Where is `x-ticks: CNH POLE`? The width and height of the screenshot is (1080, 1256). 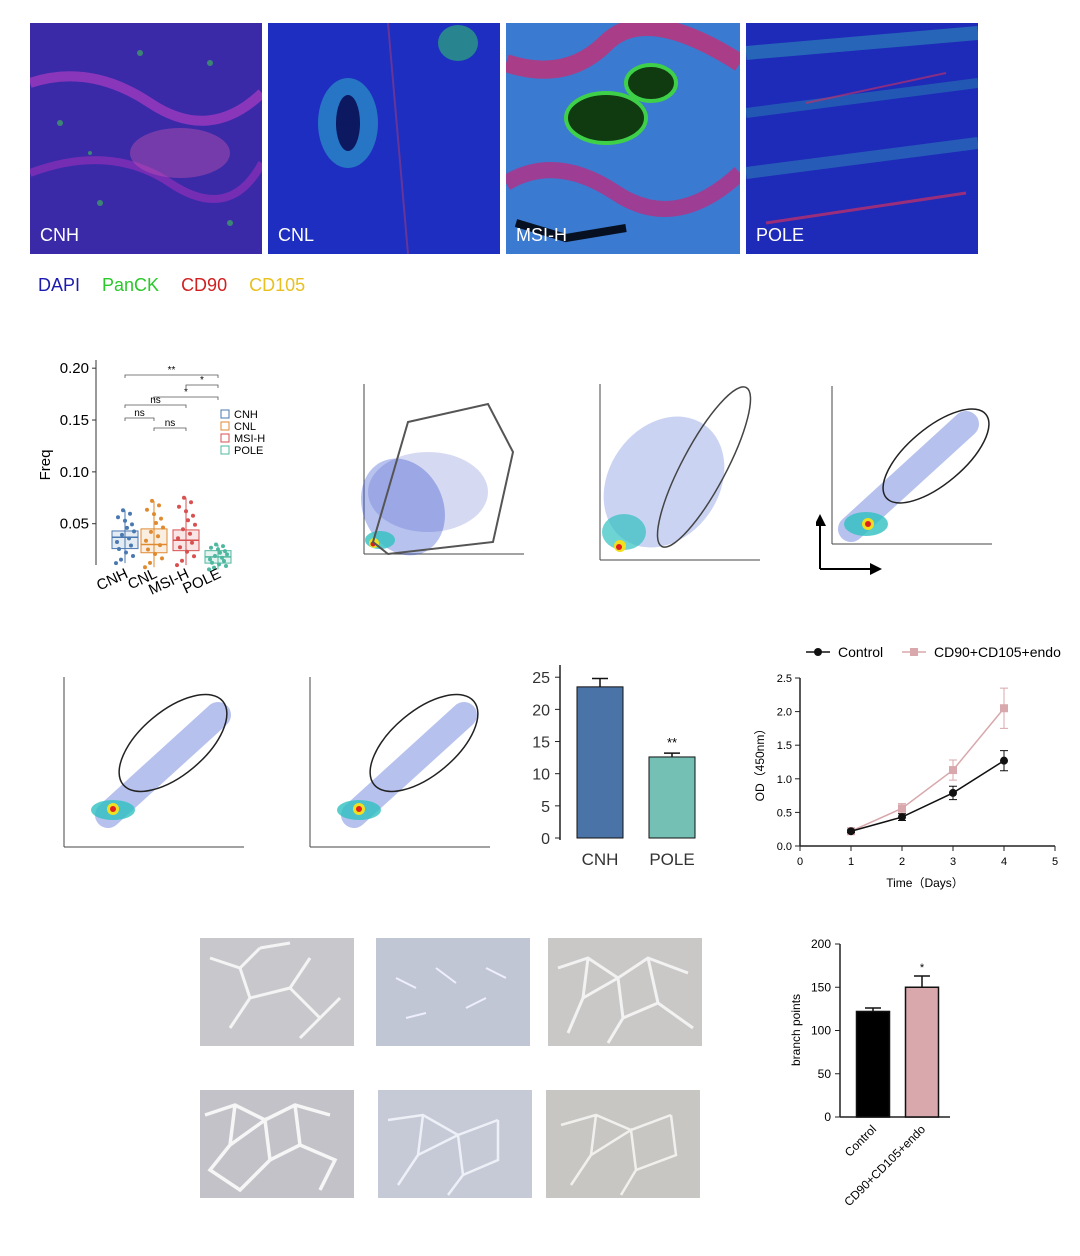 x-ticks: CNH POLE is located at coordinates (638, 859).